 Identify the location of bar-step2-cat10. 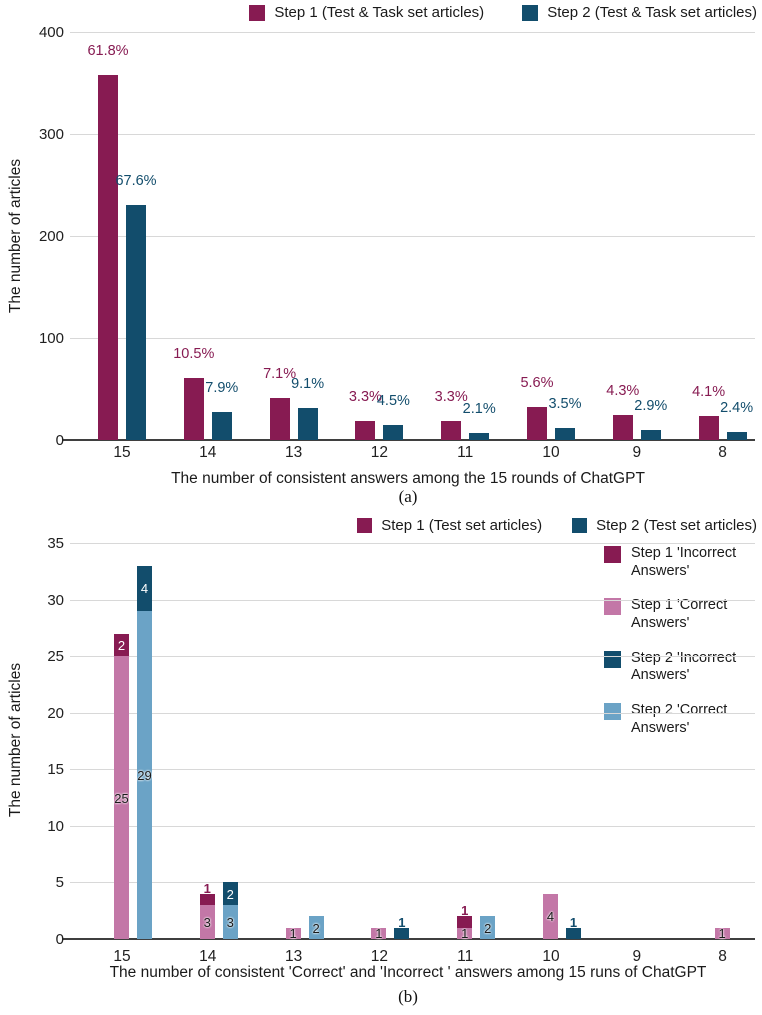
(565, 433).